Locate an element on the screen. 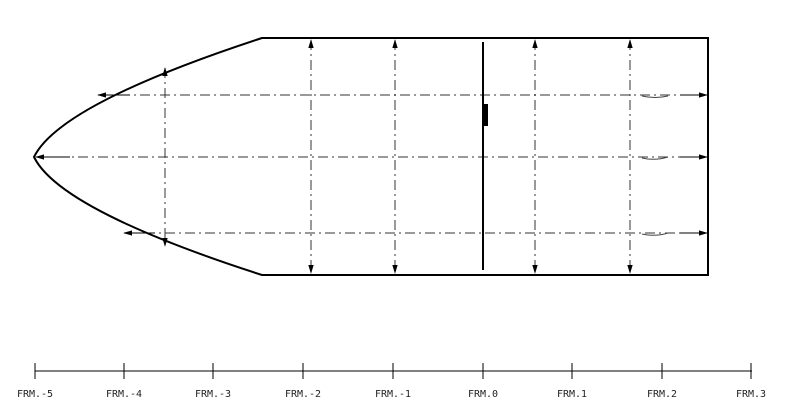 The width and height of the screenshot is (788, 405). frame-label: FRM.1 is located at coordinates (572, 394).